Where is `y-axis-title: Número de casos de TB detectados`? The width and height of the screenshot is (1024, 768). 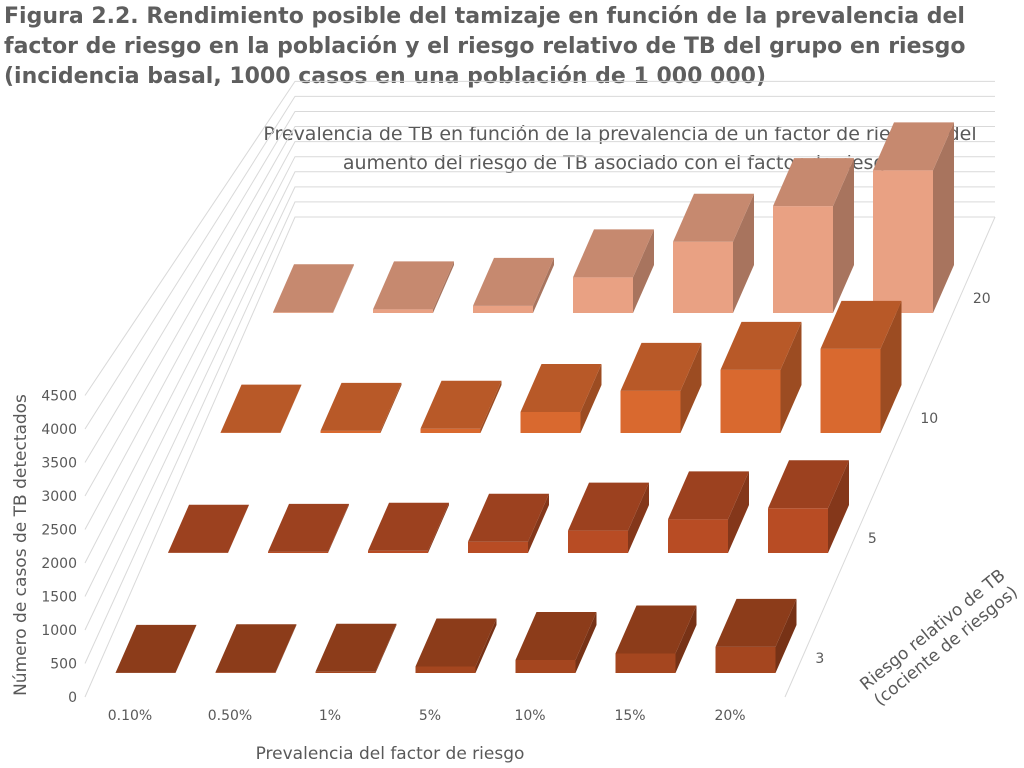
y-axis-title: Número de casos de TB detectados is located at coordinates (21, 545).